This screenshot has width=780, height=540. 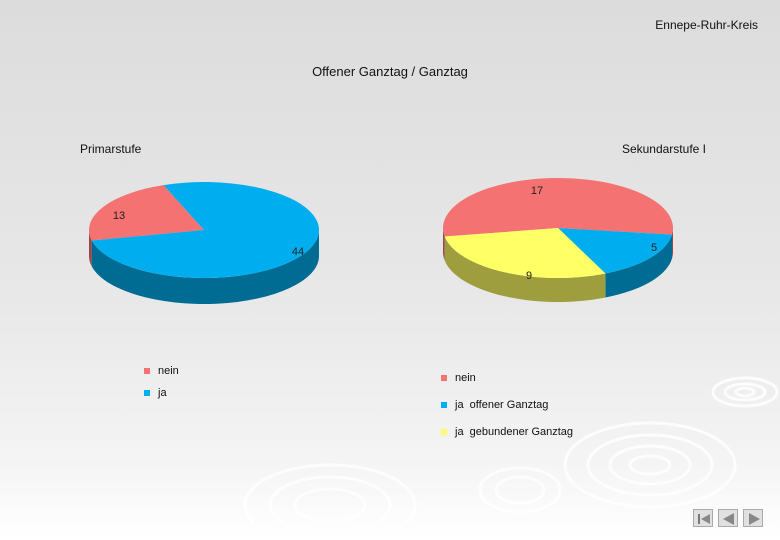 What do you see at coordinates (502, 404) in the screenshot?
I see `legend-label: ja offener Ganztag` at bounding box center [502, 404].